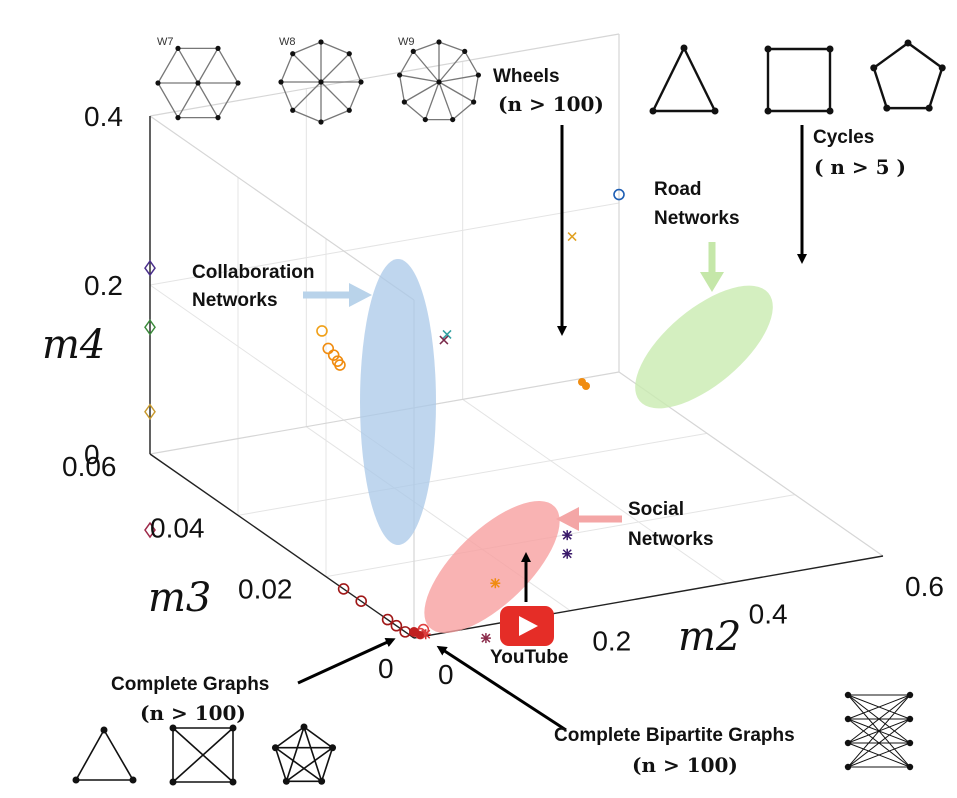 This screenshot has width=957, height=798. What do you see at coordinates (103, 285) in the screenshot?
I see `z-tick-label: 0.2` at bounding box center [103, 285].